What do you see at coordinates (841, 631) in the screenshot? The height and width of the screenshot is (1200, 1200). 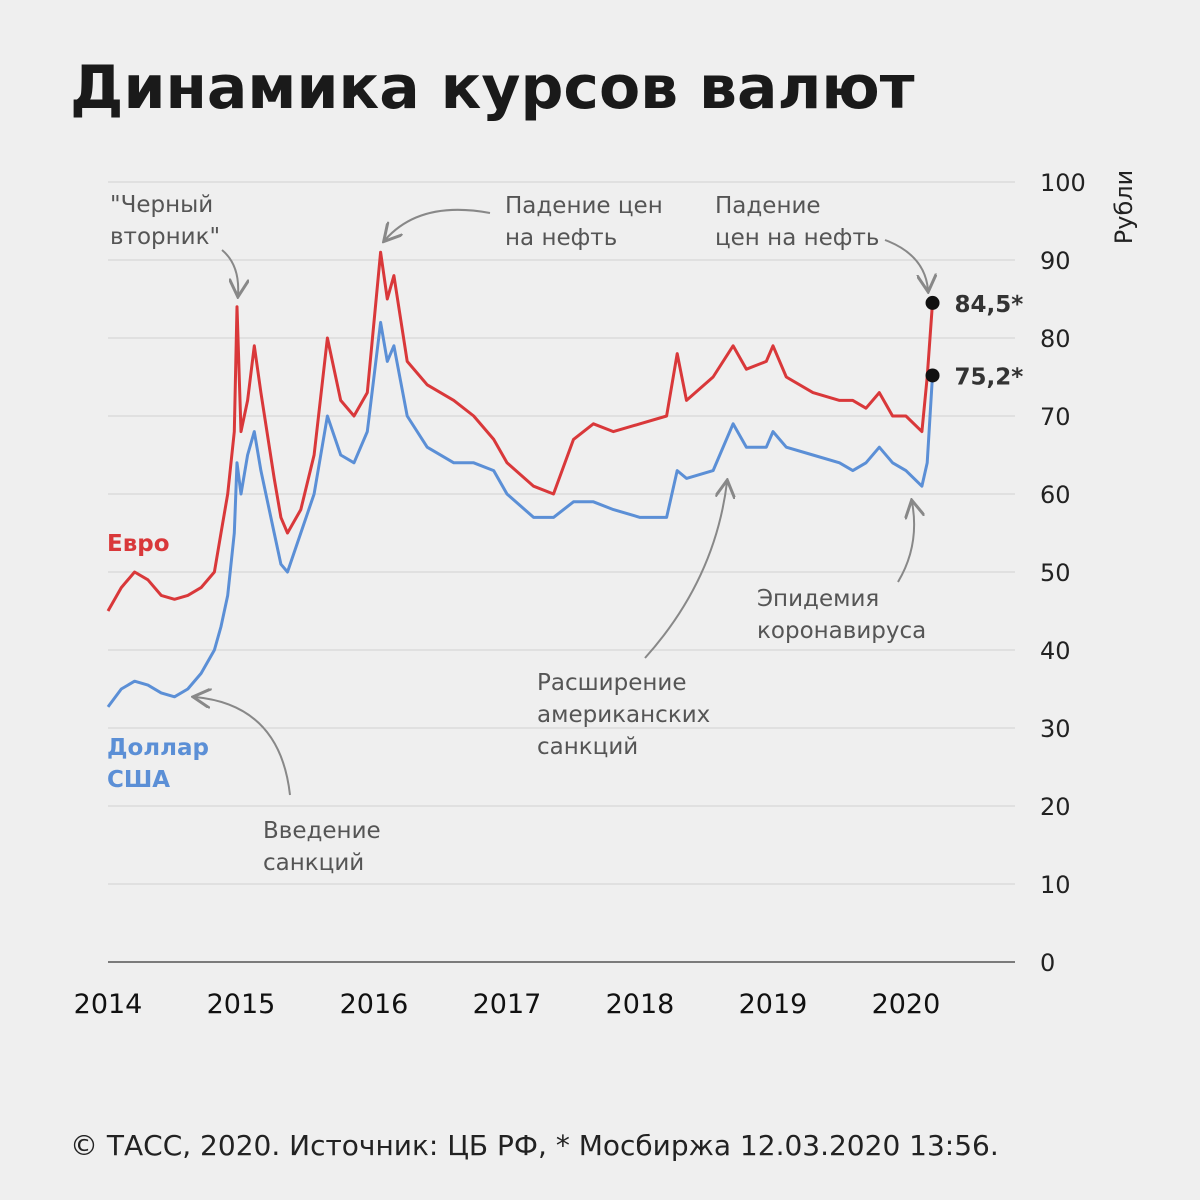 I see `annotation: коронавируса` at bounding box center [841, 631].